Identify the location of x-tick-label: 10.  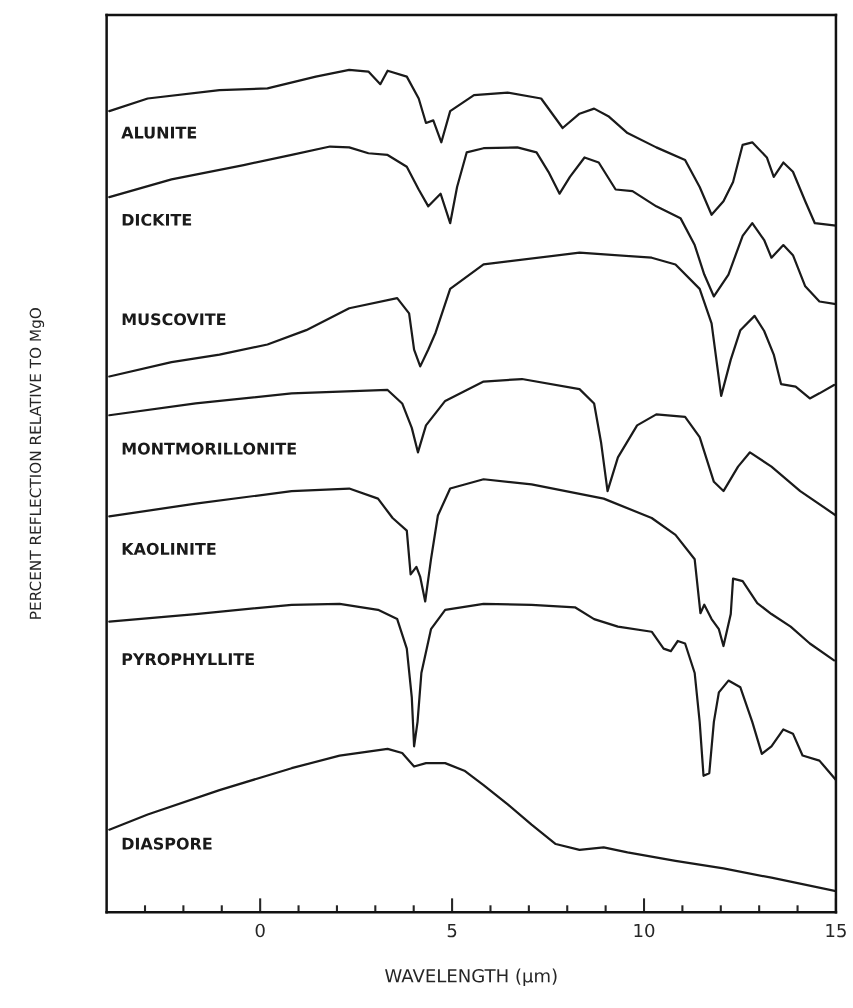
(644, 930).